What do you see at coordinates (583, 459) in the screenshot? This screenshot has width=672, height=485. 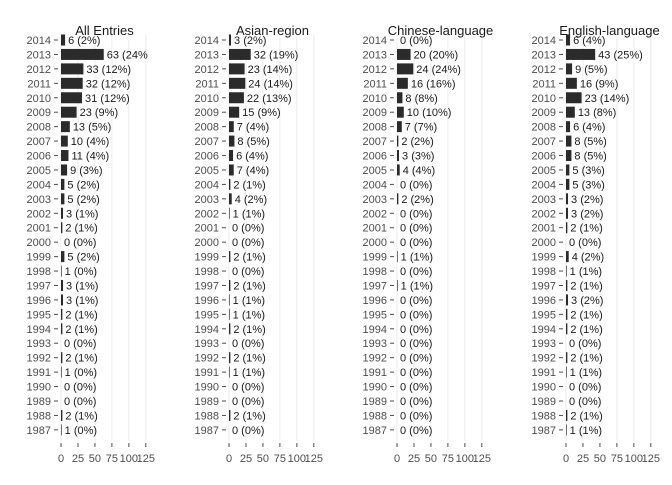 I see `x-tick-label: 25` at bounding box center [583, 459].